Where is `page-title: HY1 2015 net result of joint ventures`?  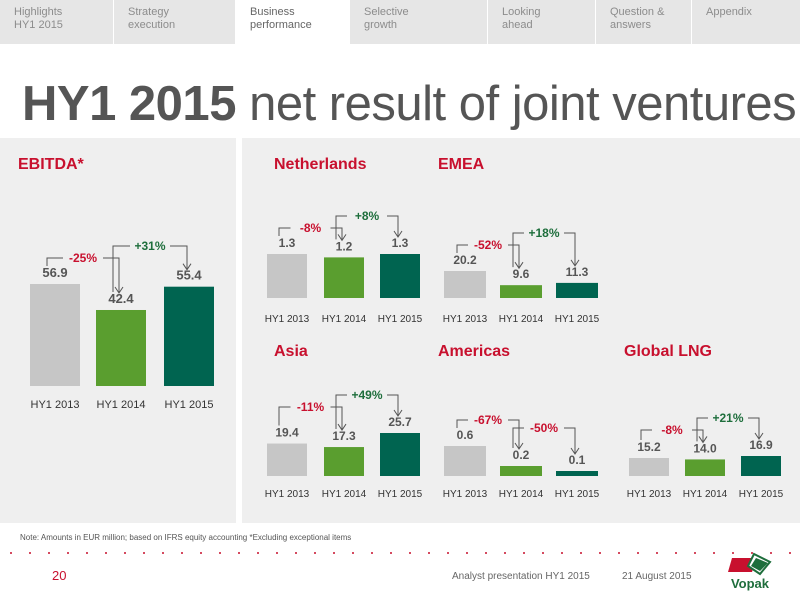
page-title: HY1 2015 net result of joint ventures is located at coordinates (409, 104).